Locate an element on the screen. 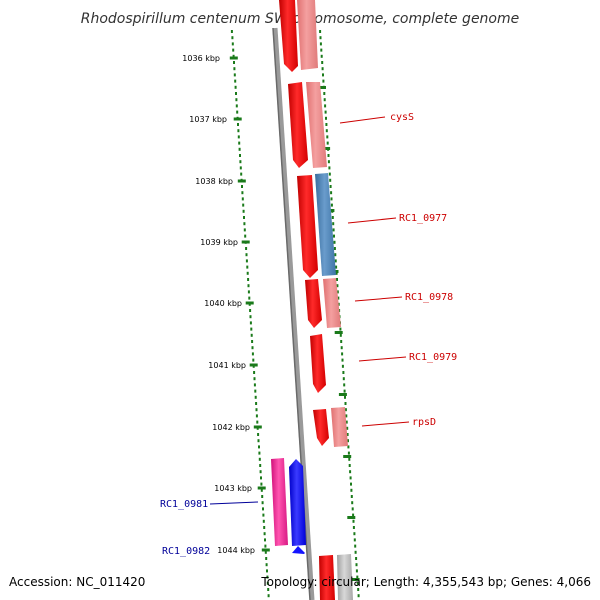 Image resolution: width=600 pixels, height=600 pixels. gene-arrow-cysS-pink is located at coordinates (316, 125).